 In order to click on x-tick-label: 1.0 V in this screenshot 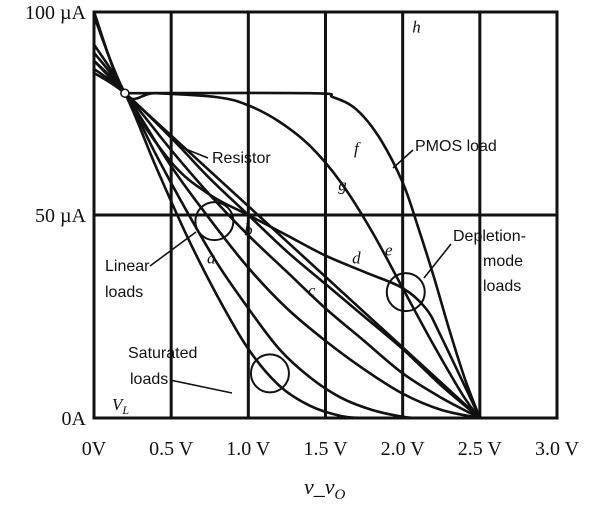, I will do `click(248, 449)`.